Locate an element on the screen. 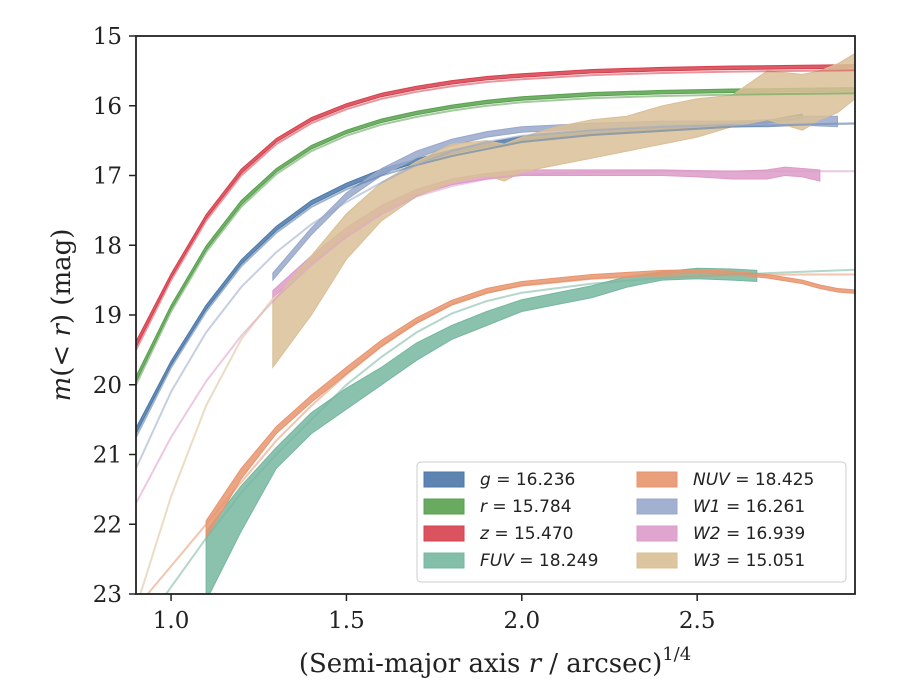 This screenshot has width=900, height=700. y-tick-label: 22 is located at coordinates (107, 525).